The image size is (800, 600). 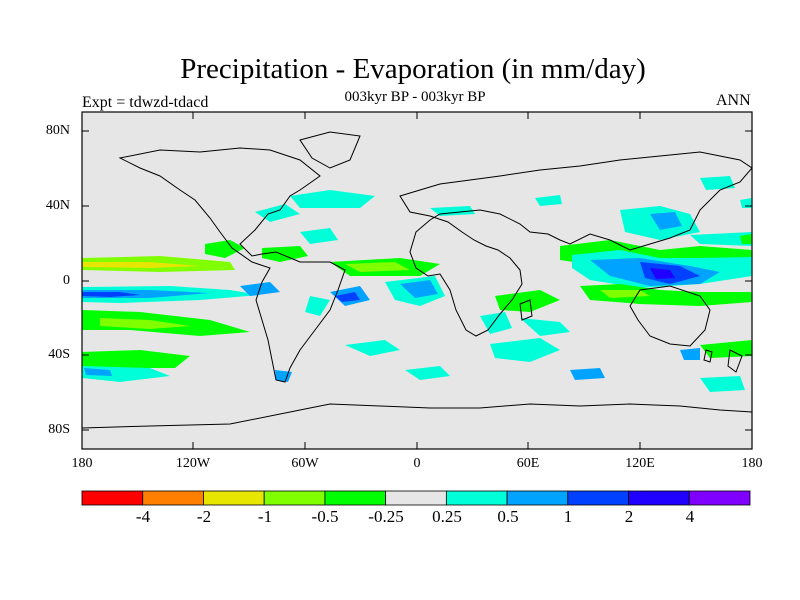 What do you see at coordinates (733, 100) in the screenshot?
I see `period-label: ANN` at bounding box center [733, 100].